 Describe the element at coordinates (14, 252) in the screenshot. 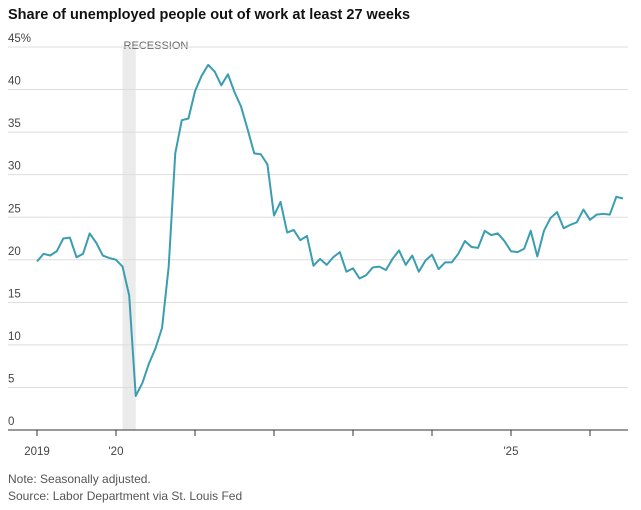

I see `y-tick-label: 20` at that location.